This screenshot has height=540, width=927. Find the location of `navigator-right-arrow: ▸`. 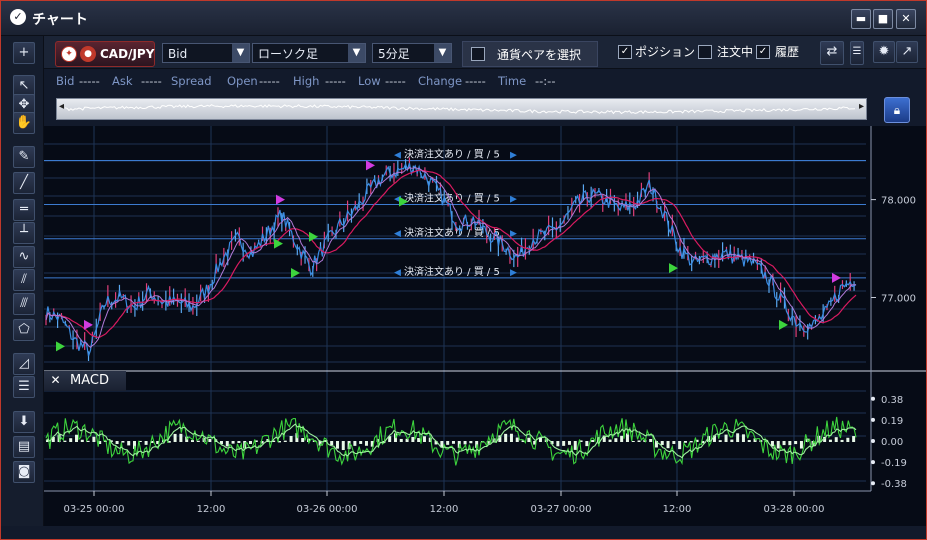

navigator-right-arrow: ▸ is located at coordinates (861, 106).